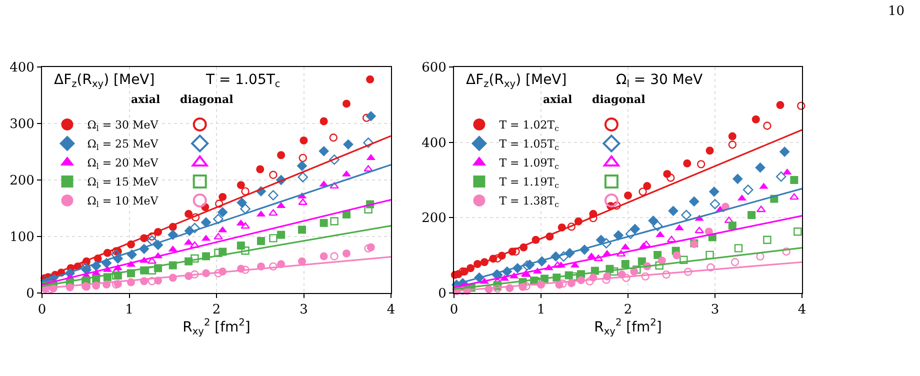 This screenshot has height=376, width=920. Describe the element at coordinates (123, 202) in the screenshot. I see `legend-label: Ω$_{l}$ = 10 MeV` at that location.